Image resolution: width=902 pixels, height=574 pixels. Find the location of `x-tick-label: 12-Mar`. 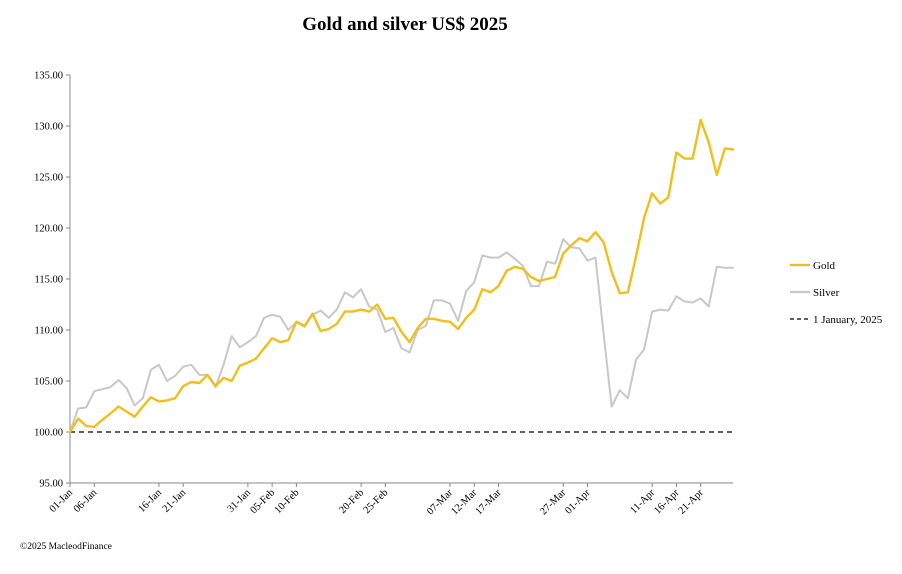

x-tick-label: 12-Mar is located at coordinates (464, 502).